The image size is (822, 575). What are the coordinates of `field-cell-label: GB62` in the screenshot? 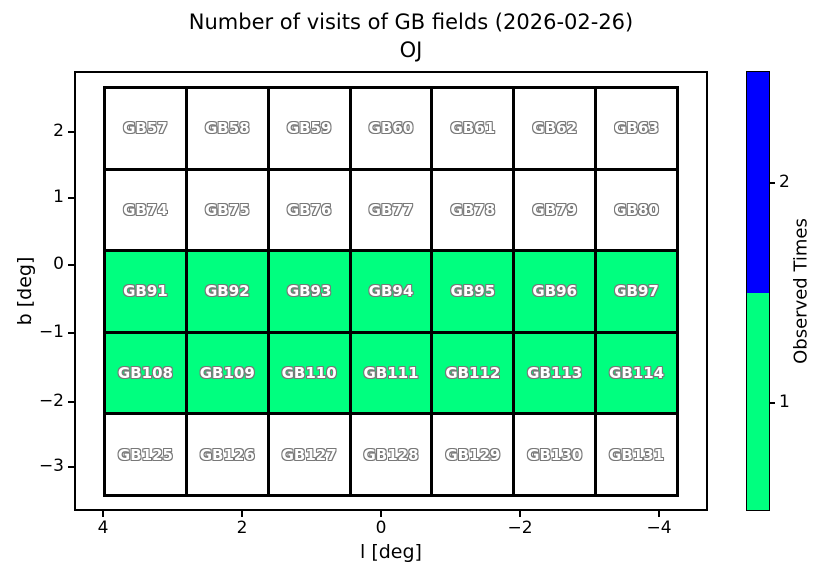 It's located at (555, 128).